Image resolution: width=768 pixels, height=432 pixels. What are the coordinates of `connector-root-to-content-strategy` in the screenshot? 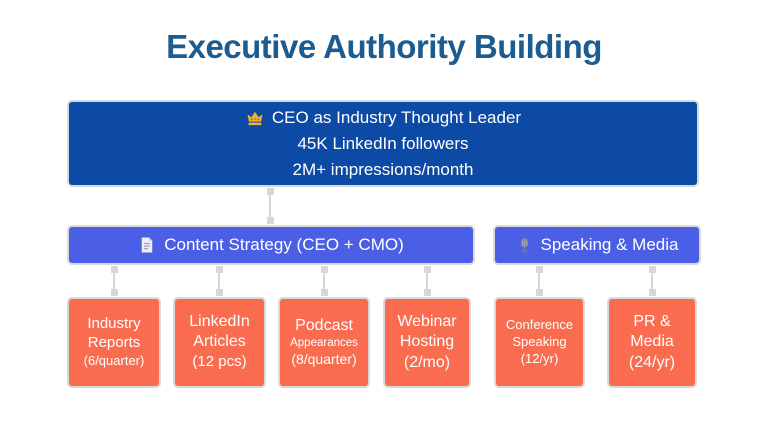 It's located at (270, 206).